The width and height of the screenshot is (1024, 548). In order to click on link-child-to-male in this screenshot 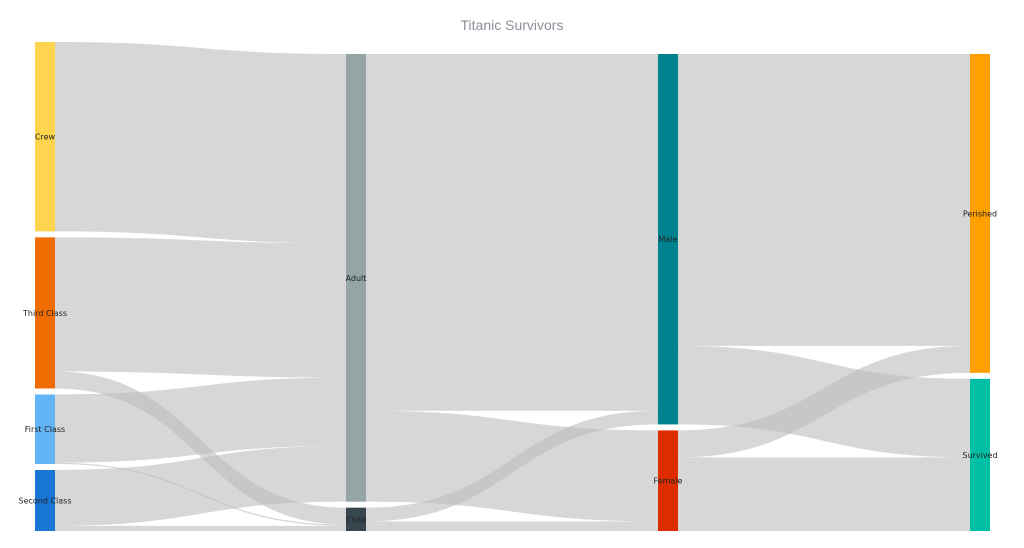, I will do `click(512, 466)`.